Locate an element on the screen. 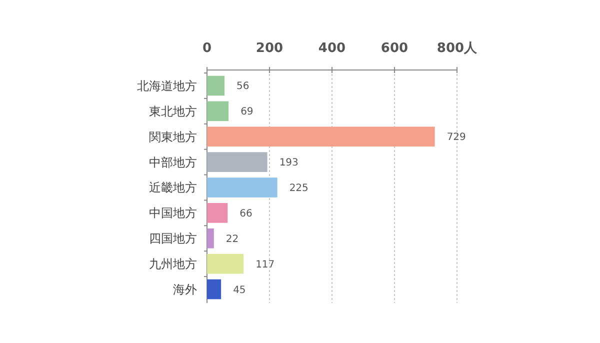 Image resolution: width=600 pixels, height=343 pixels. x-tick-label: 400 is located at coordinates (332, 48).